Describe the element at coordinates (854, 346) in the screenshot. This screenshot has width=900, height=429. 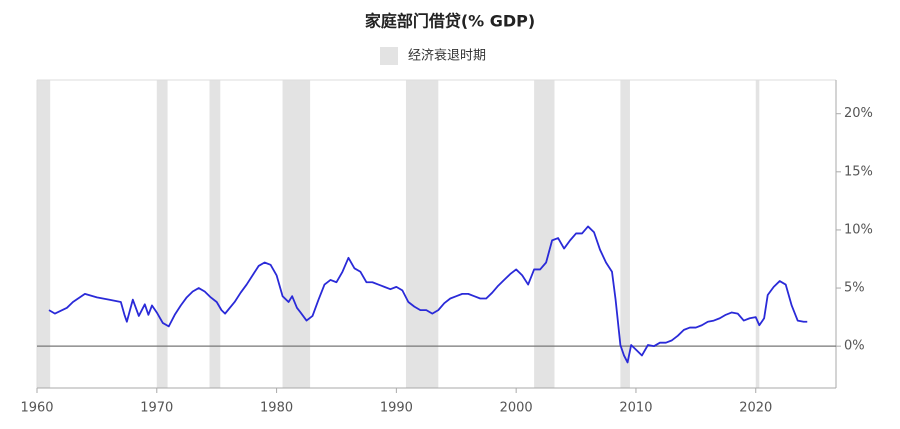
I see `y-tick-label: 0%` at that location.